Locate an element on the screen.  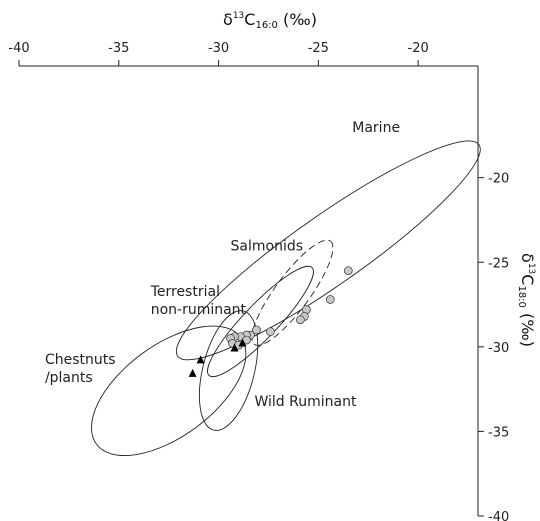
y-axis-title-sub: 18:0 is located at coordinates (521, 296).